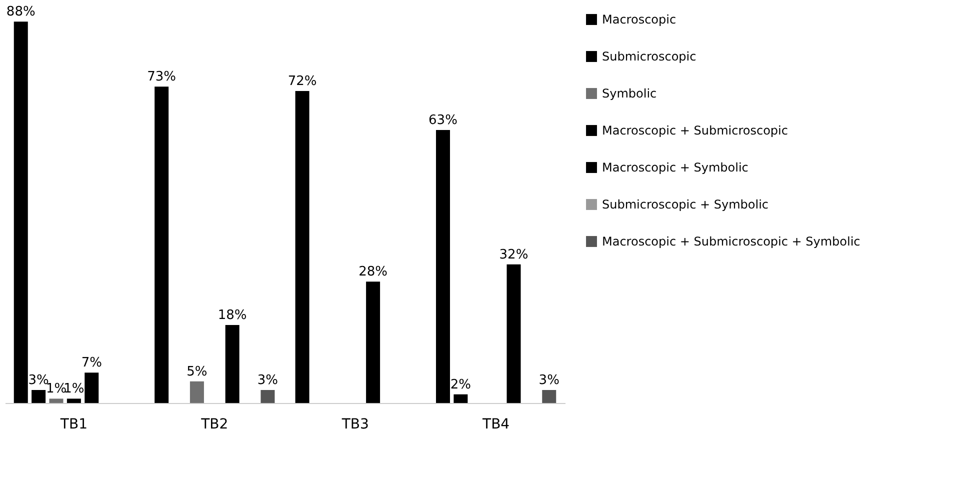 The height and width of the screenshot is (483, 966). I want to click on data-label: 72%, so click(302, 81).